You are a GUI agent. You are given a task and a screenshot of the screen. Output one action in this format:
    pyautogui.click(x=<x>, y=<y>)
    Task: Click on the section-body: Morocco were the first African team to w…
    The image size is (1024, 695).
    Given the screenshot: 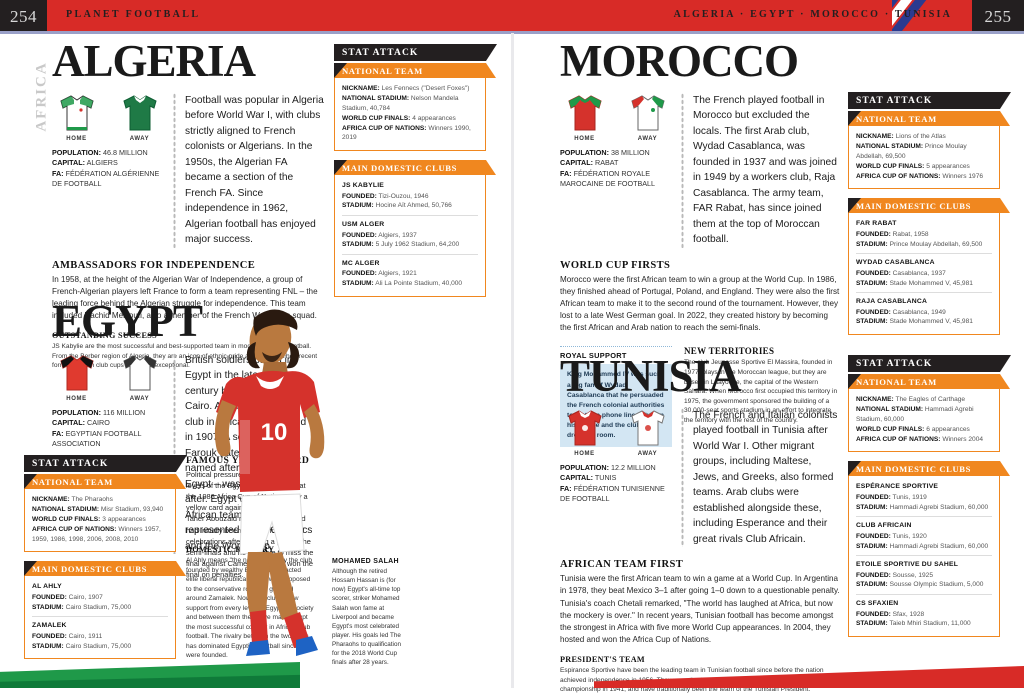 What is the action you would take?
    pyautogui.click(x=700, y=303)
    